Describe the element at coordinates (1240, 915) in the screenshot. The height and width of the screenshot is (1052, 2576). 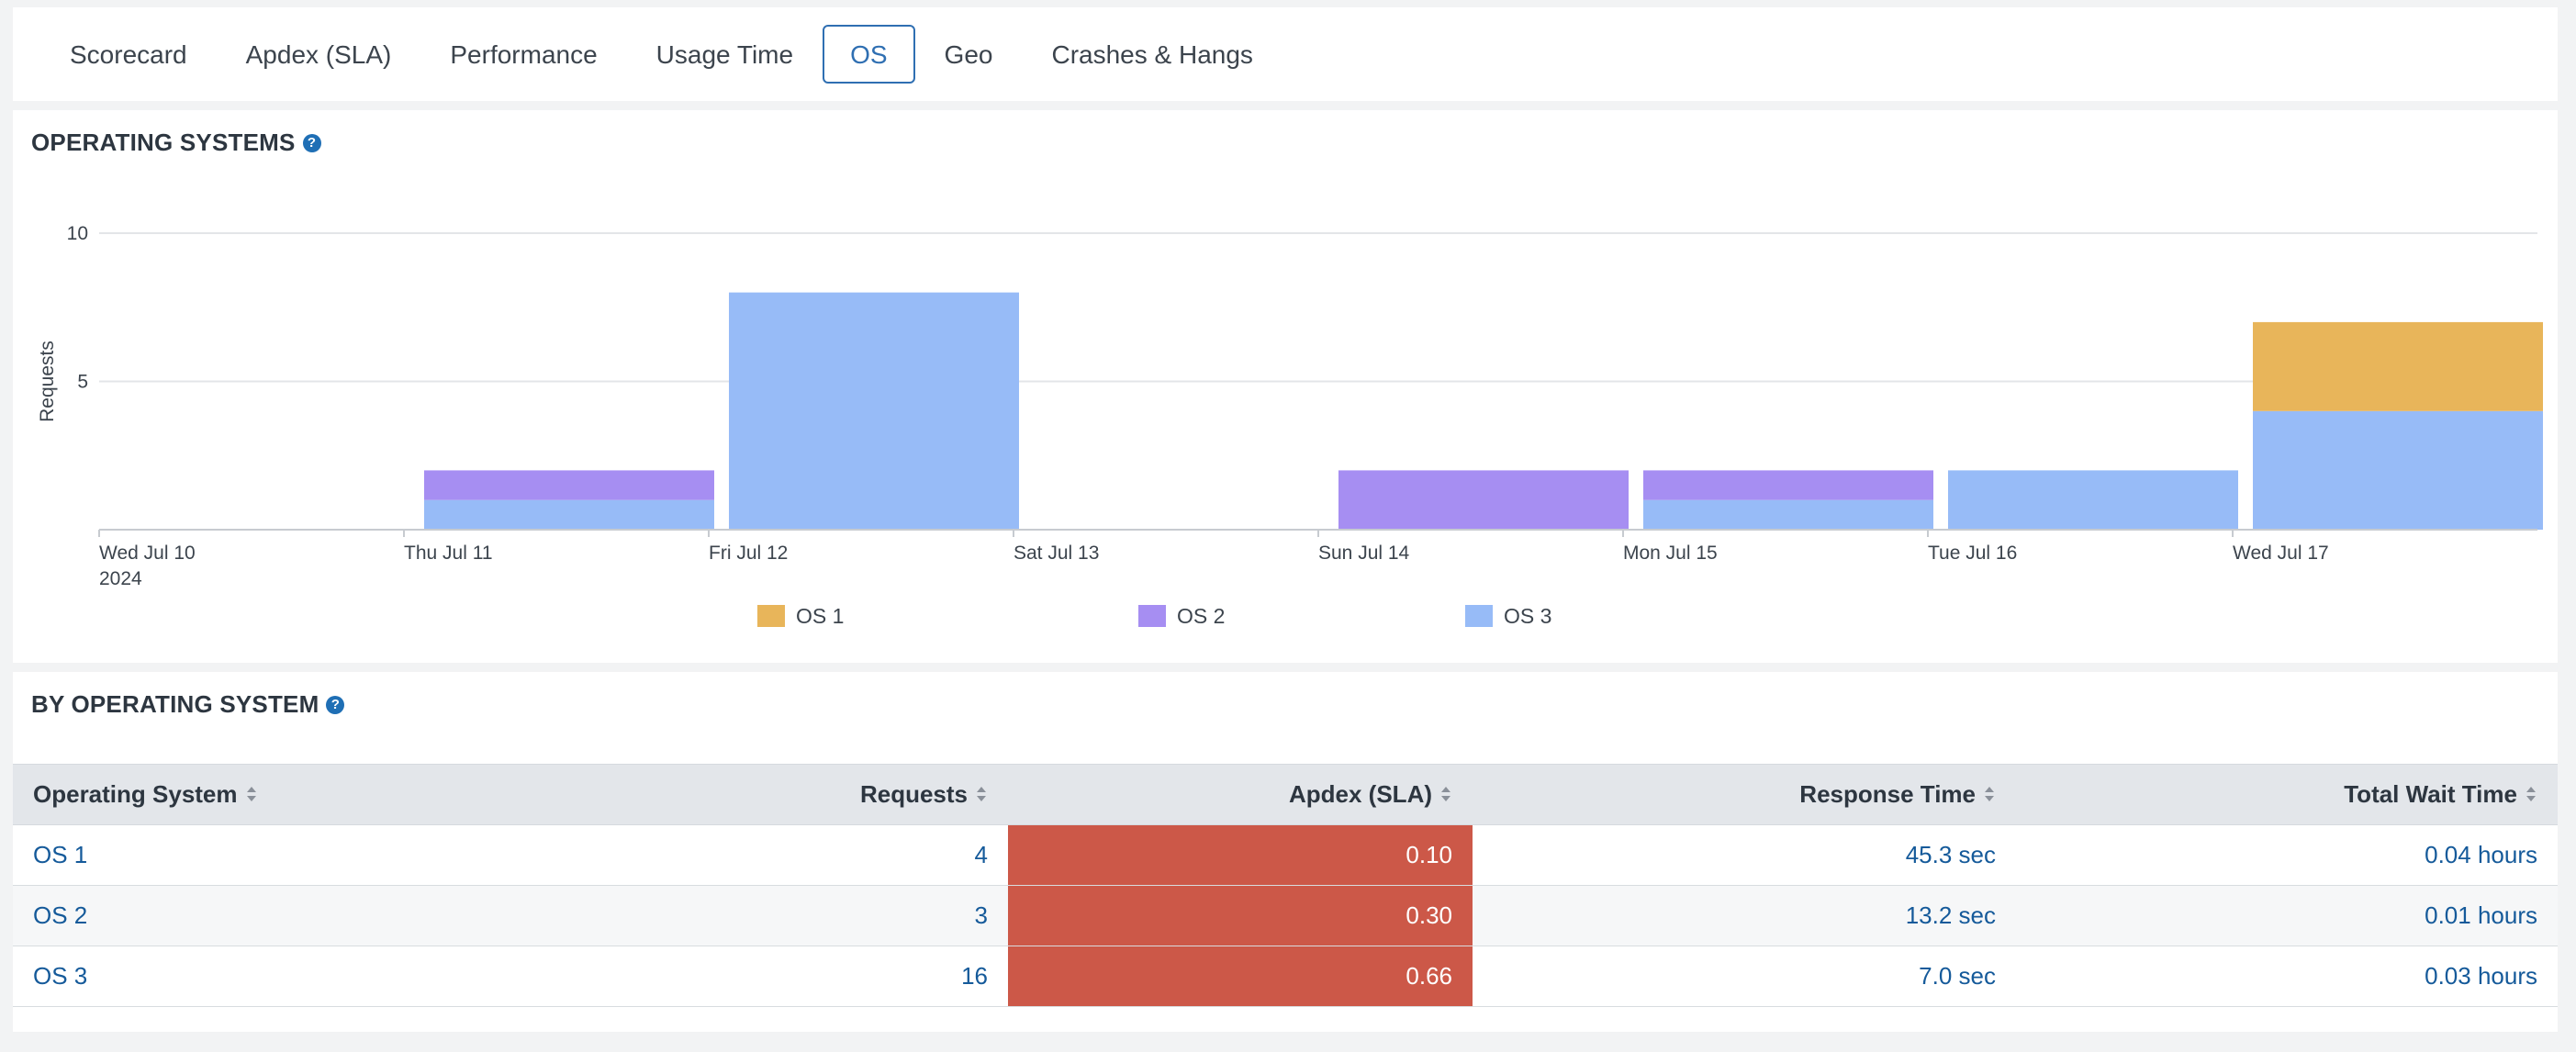
I see `apdex-cell: 0.30` at that location.